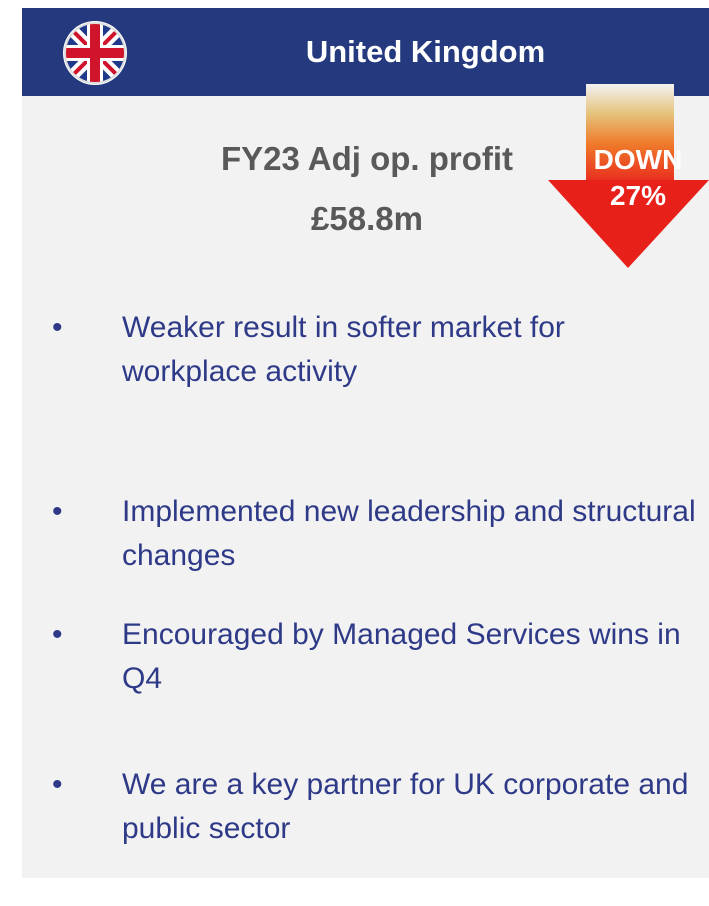 The image size is (709, 906). I want to click on header: United Kingdom, so click(365, 52).